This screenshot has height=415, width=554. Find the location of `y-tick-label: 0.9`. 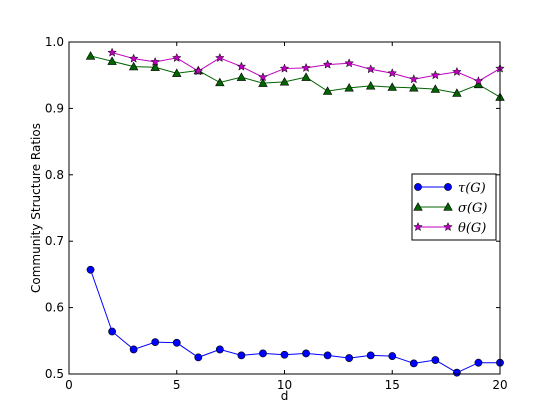

y-tick-label: 0.9 is located at coordinates (54, 108).